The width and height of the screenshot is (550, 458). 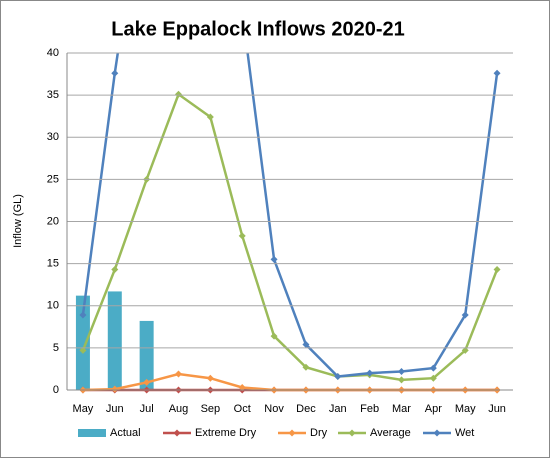 What do you see at coordinates (274, 409) in the screenshot?
I see `x-tick-label: Nov` at bounding box center [274, 409].